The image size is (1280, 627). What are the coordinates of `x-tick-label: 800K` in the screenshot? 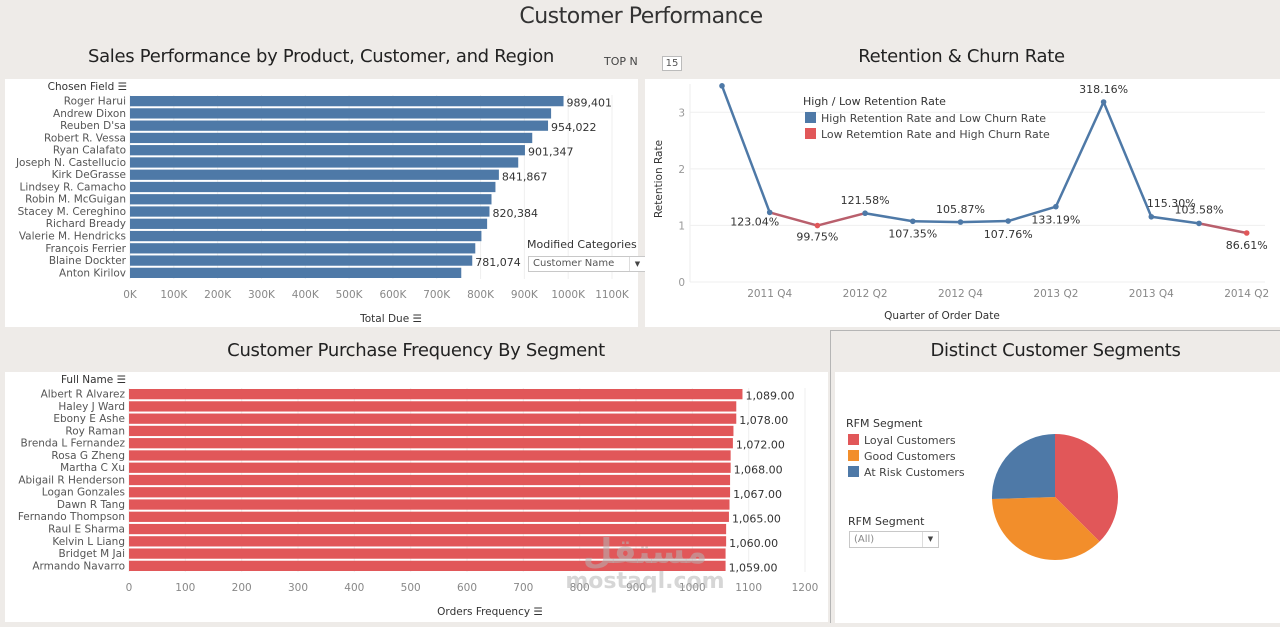 It's located at (481, 295).